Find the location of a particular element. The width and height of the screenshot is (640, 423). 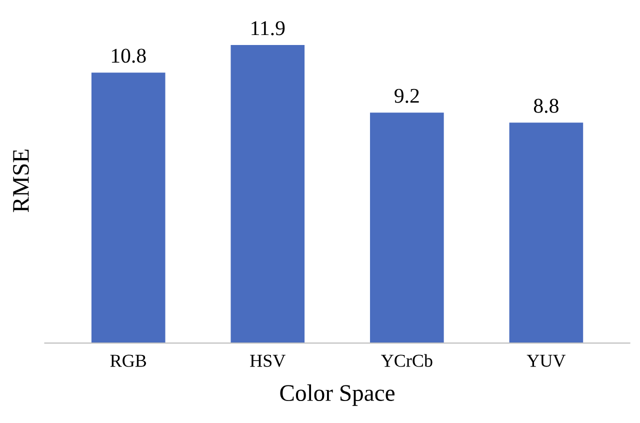

data-label: 10.8 is located at coordinates (129, 55).